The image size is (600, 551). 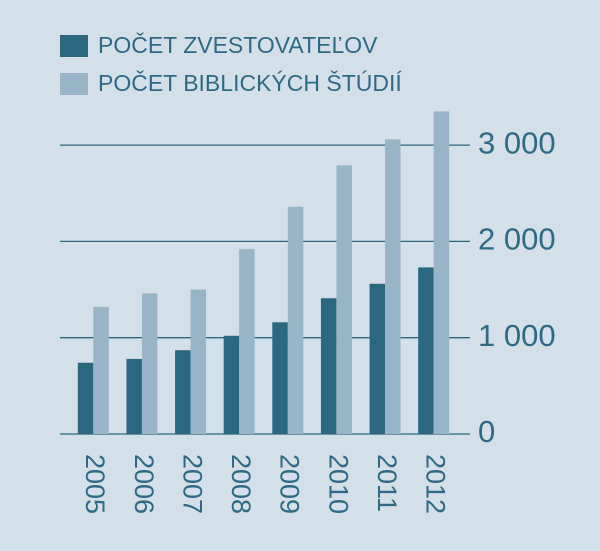 I want to click on x-tick-label: 2008, so click(x=241, y=484).